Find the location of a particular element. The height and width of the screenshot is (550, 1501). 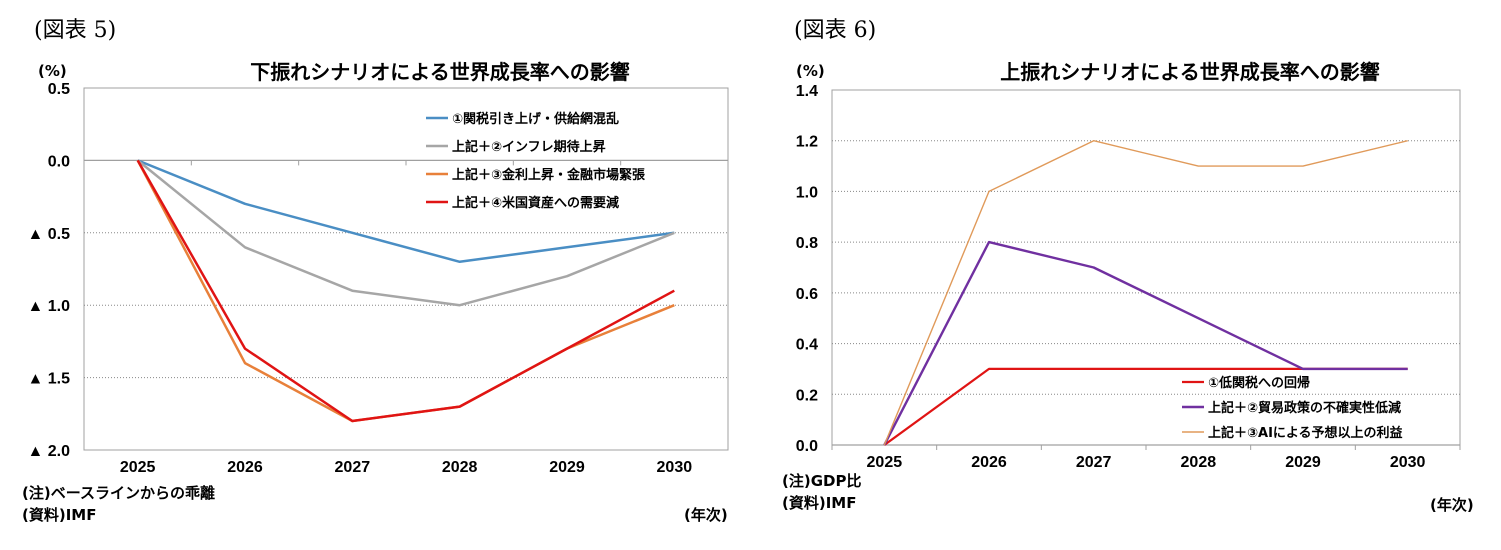

legend-label-2: 上記＋②貿易政策の不確実性低減 is located at coordinates (1304, 408).